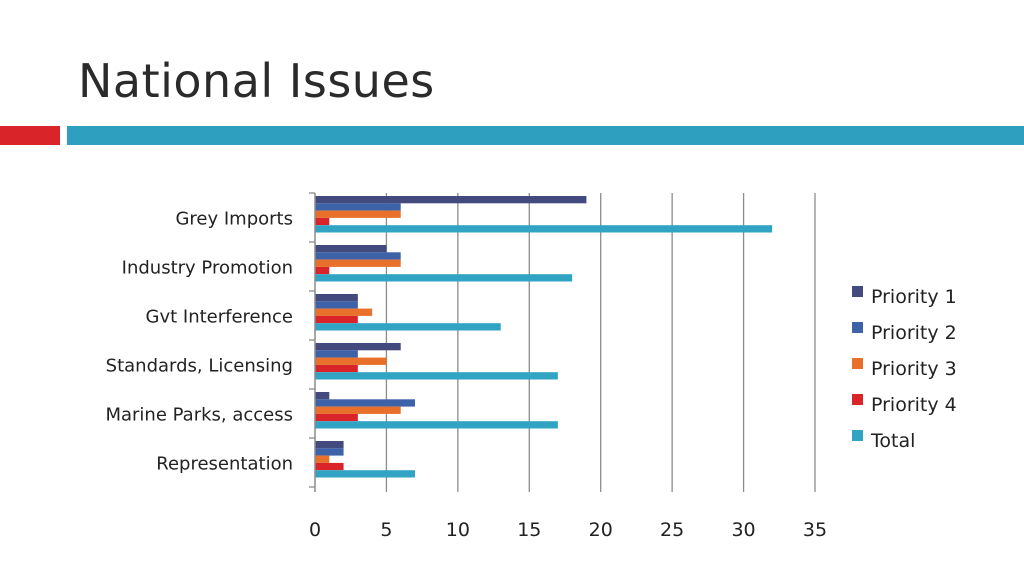 Image resolution: width=1024 pixels, height=576 pixels. I want to click on accent-bar-teal, so click(545, 135).